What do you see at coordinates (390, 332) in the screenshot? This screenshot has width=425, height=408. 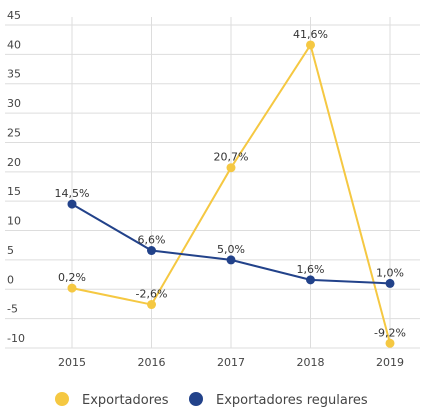 I see `data-label: -9,2%` at bounding box center [390, 332].